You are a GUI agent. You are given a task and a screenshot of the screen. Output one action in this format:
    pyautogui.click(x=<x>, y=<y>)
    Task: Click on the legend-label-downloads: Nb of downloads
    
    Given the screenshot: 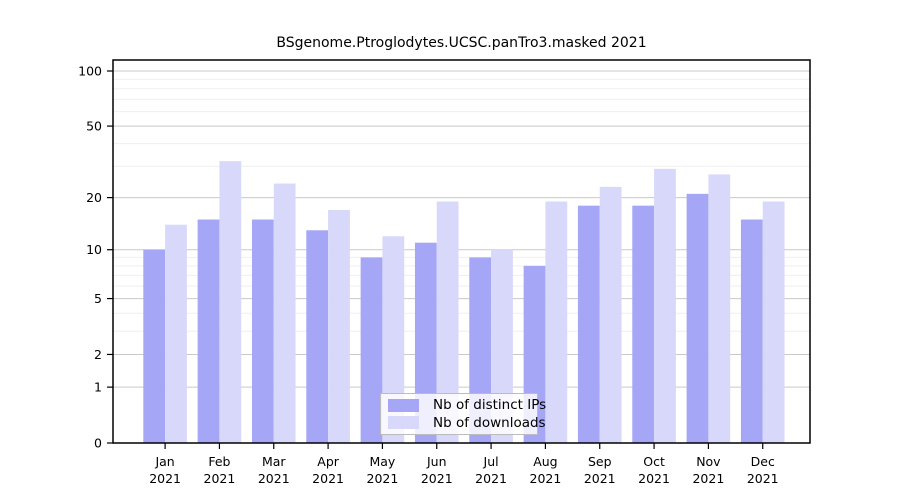 What is the action you would take?
    pyautogui.click(x=489, y=422)
    